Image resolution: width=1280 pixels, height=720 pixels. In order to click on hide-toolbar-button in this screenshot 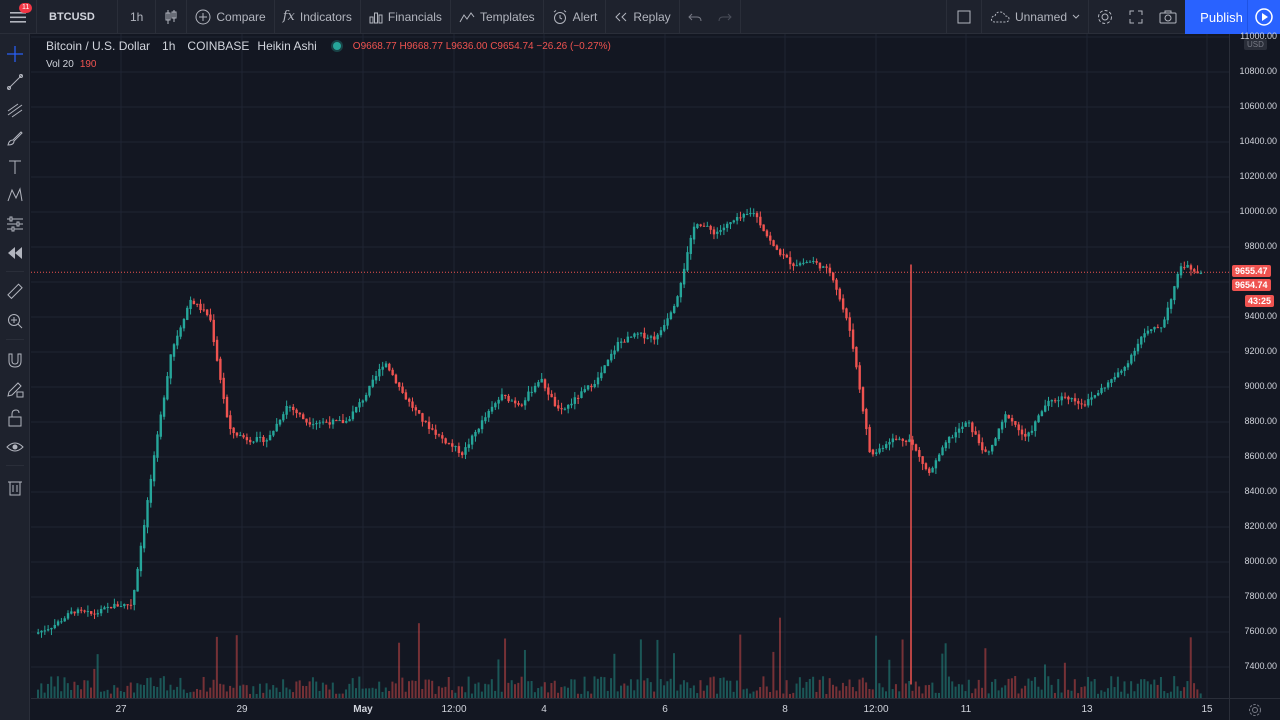, I will do `click(15, 253)`.